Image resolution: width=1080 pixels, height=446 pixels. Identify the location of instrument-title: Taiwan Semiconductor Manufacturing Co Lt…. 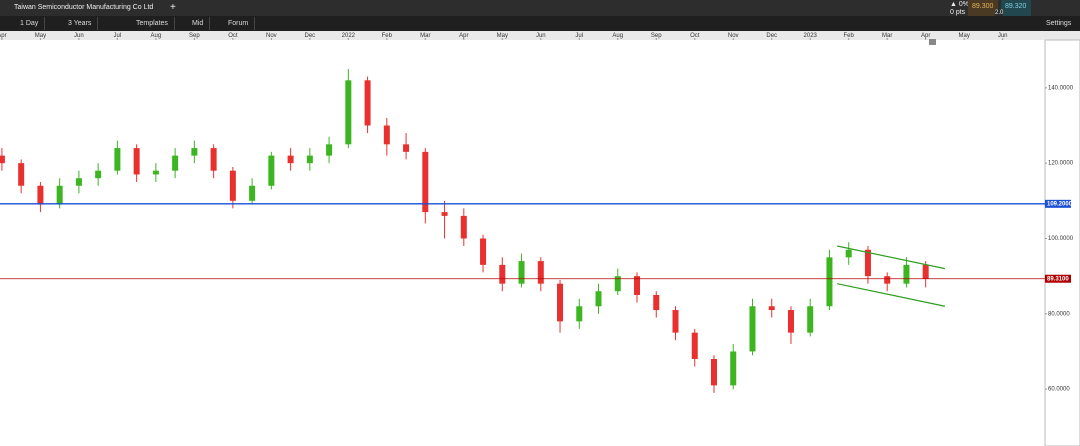
(84, 7).